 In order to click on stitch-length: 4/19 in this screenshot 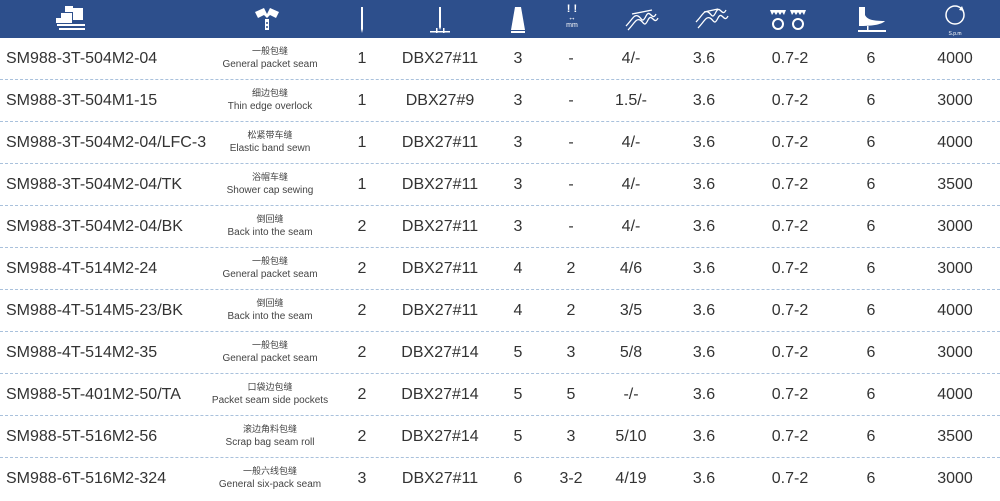, I will do `click(631, 478)`.